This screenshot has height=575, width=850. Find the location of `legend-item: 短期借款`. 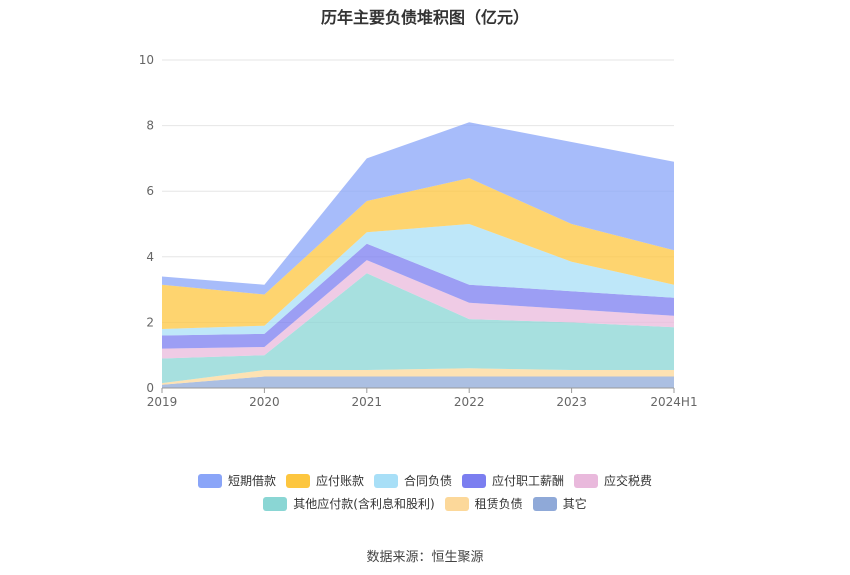

legend-item: 短期借款 is located at coordinates (236, 480).